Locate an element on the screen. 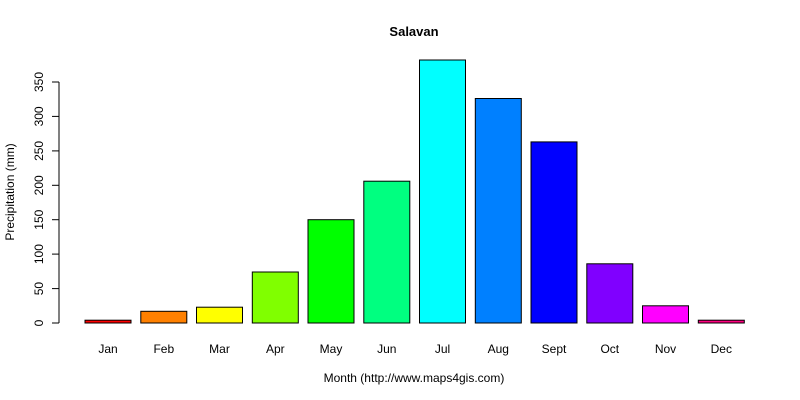  x-tick-label: Sept is located at coordinates (554, 349).